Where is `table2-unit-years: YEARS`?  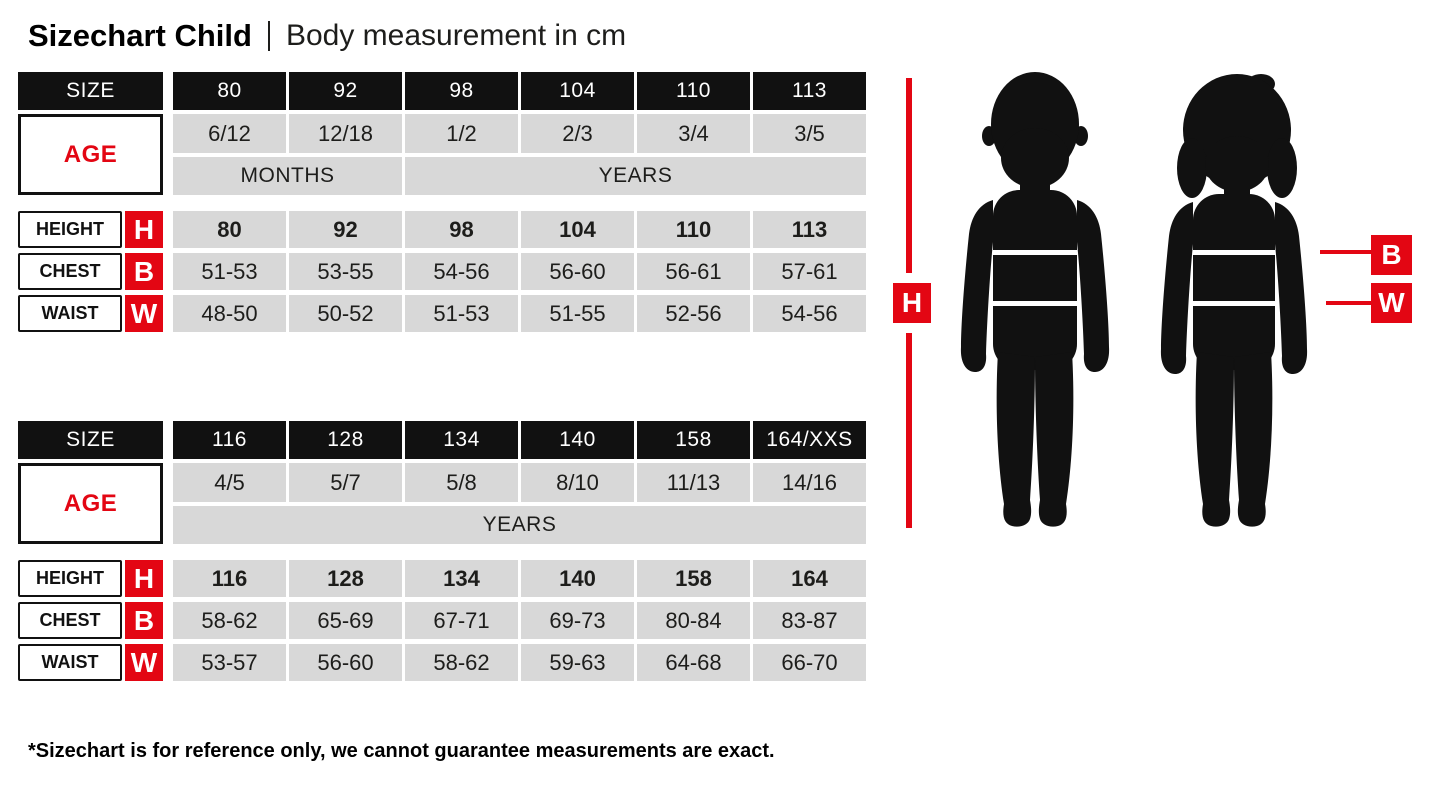
table2-unit-years: YEARS is located at coordinates (519, 525).